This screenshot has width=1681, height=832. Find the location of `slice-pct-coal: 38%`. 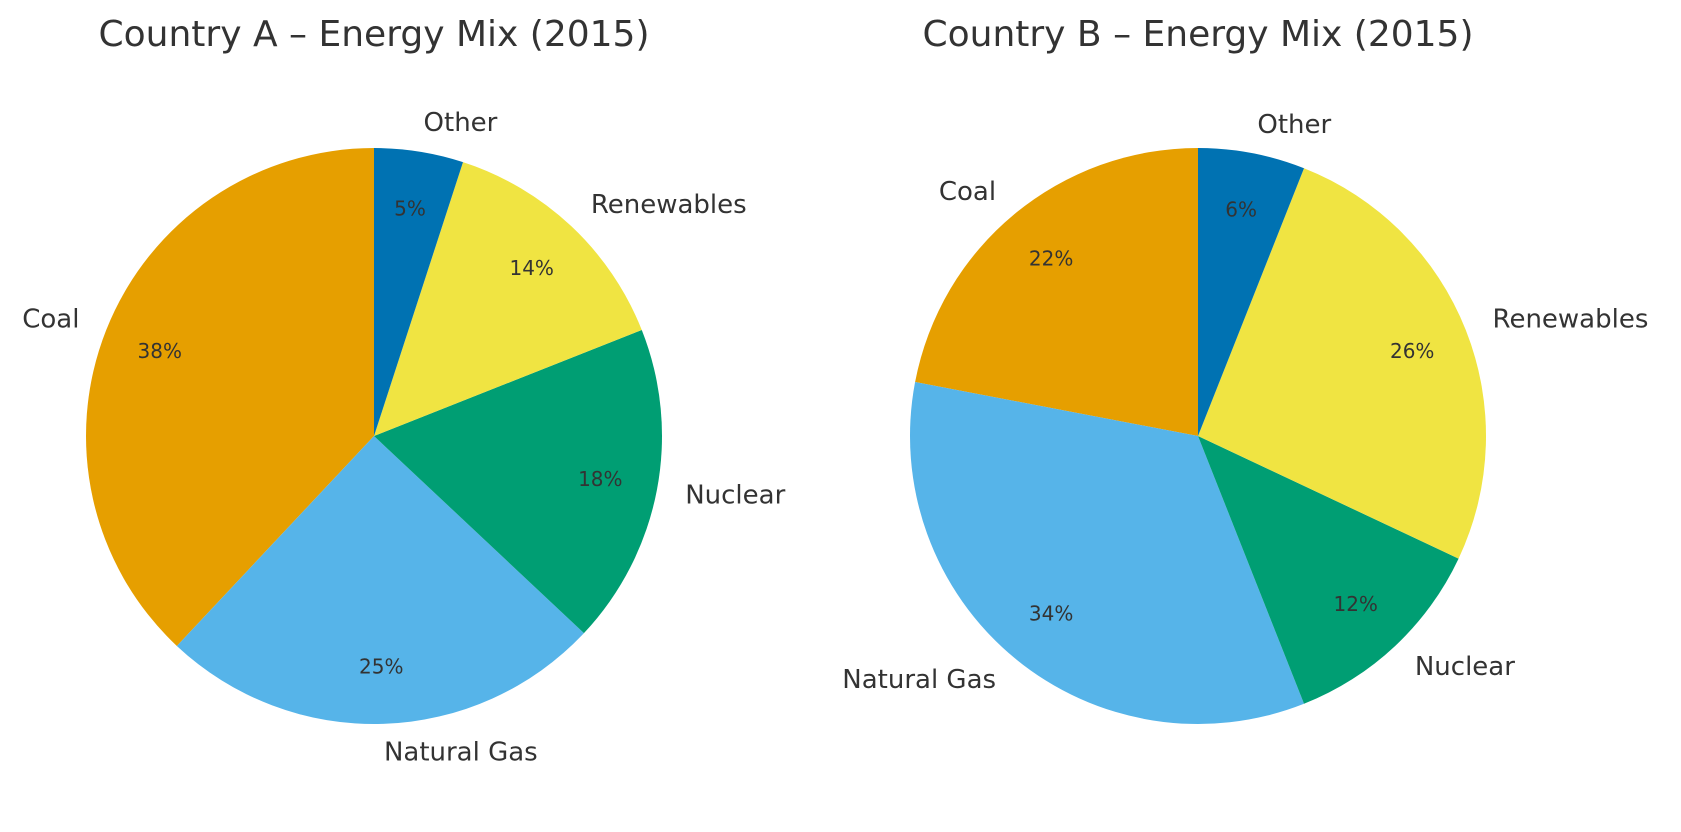

slice-pct-coal: 38% is located at coordinates (160, 351).